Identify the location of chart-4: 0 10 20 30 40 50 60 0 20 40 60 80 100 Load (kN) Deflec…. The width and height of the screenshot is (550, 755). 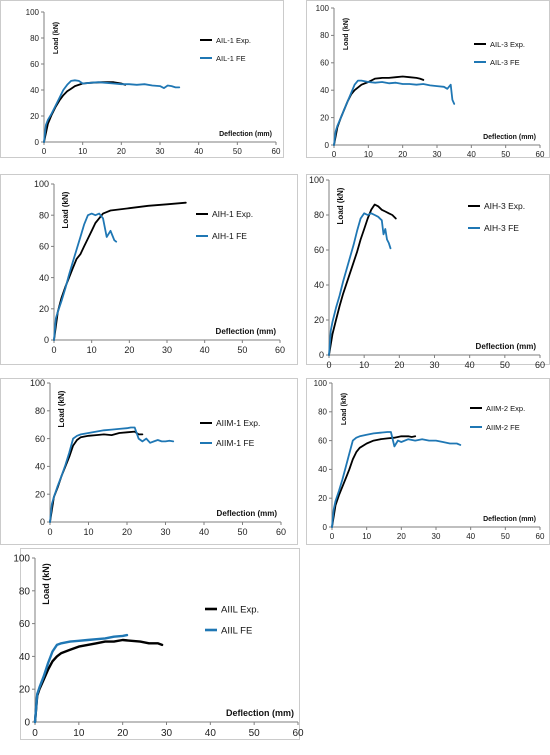
(428, 272).